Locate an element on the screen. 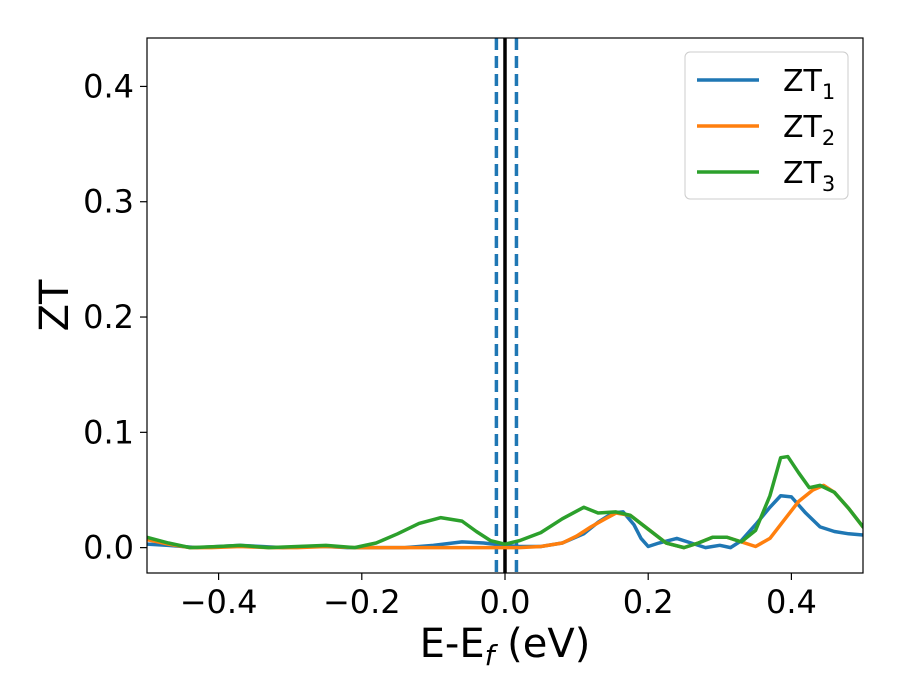 The height and width of the screenshot is (700, 900). x-axis-ticks: −0.4 −0.2 0.0 0.2 0.4 is located at coordinates (498, 597).